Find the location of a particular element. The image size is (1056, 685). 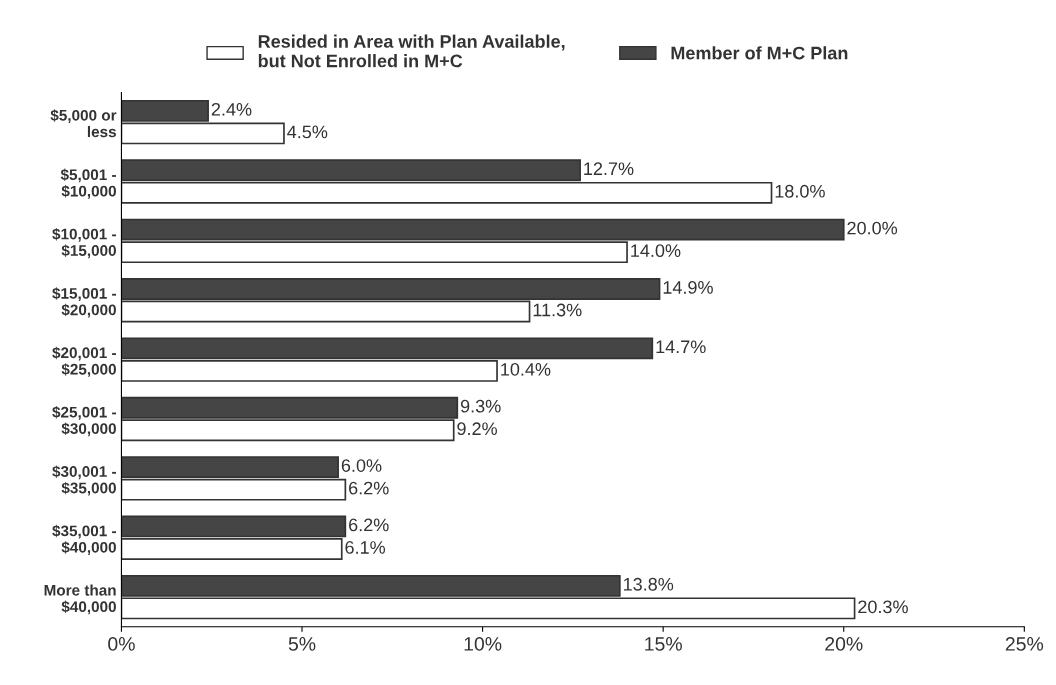

data-label: 9.2% is located at coordinates (477, 429).